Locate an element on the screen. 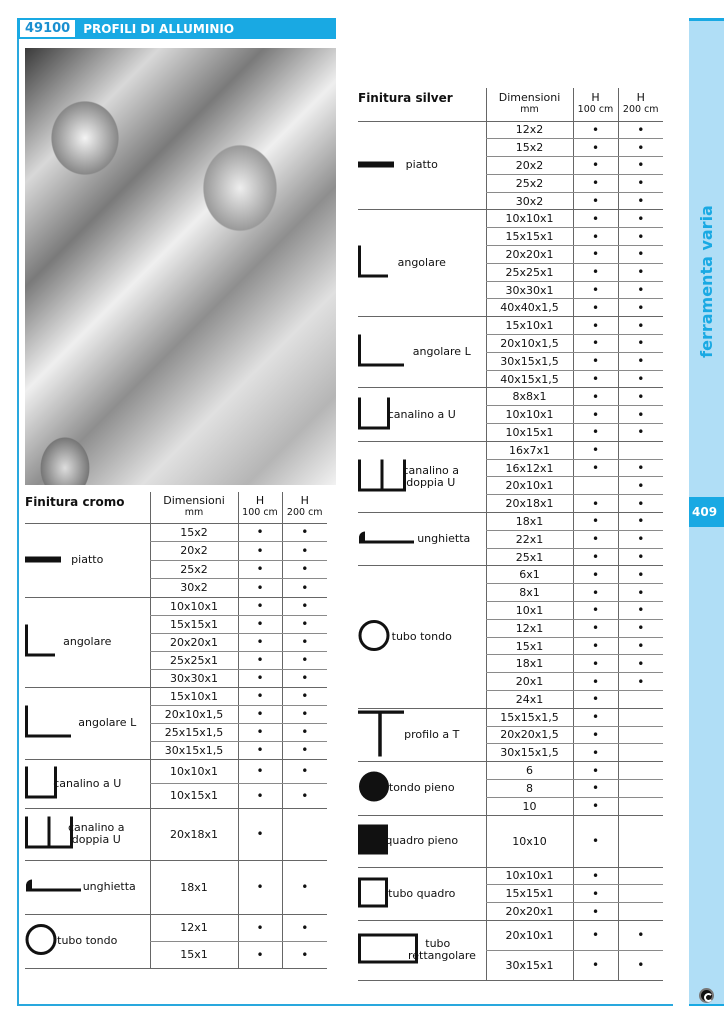 The height and width of the screenshot is (1024, 724). dimension-cell: 20x20x1 is located at coordinates (193, 642).